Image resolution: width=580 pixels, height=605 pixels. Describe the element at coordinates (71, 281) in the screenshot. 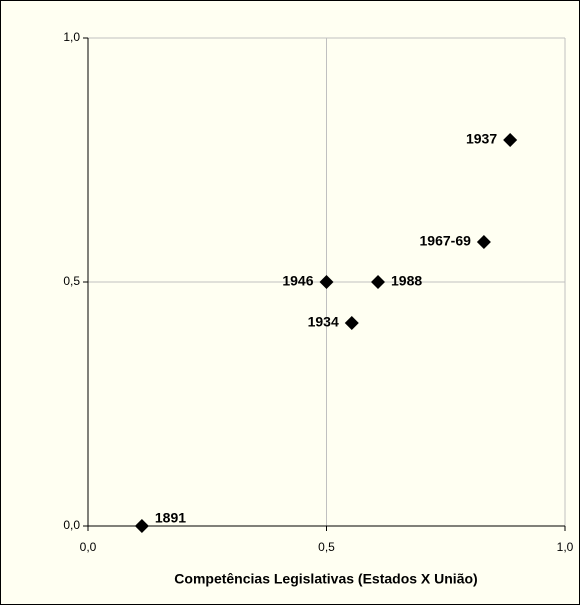

I see `y-tick-label: 0,5` at that location.